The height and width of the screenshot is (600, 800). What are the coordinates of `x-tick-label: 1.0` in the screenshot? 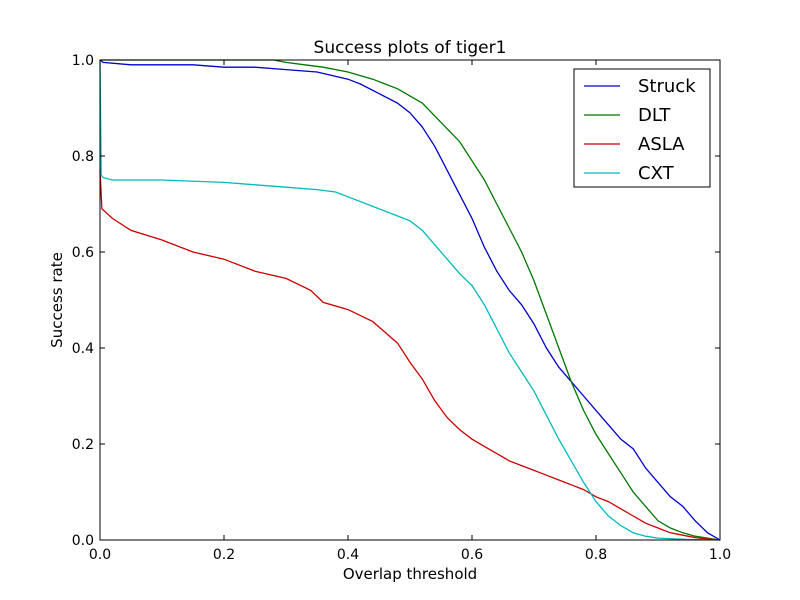 It's located at (720, 555).